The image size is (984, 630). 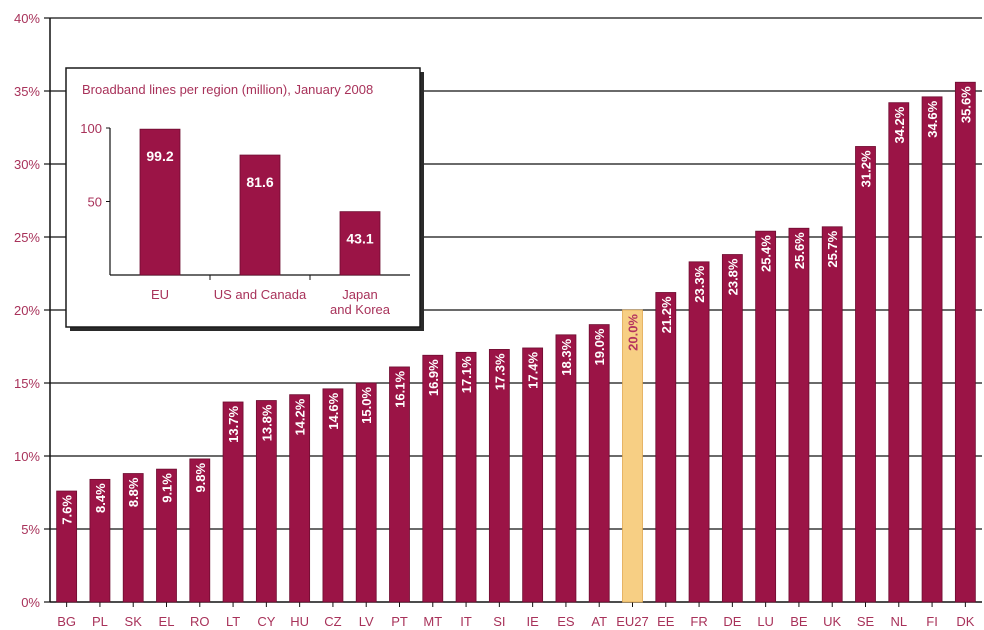 I want to click on bar-value-label: 14.6%, so click(x=333, y=410).